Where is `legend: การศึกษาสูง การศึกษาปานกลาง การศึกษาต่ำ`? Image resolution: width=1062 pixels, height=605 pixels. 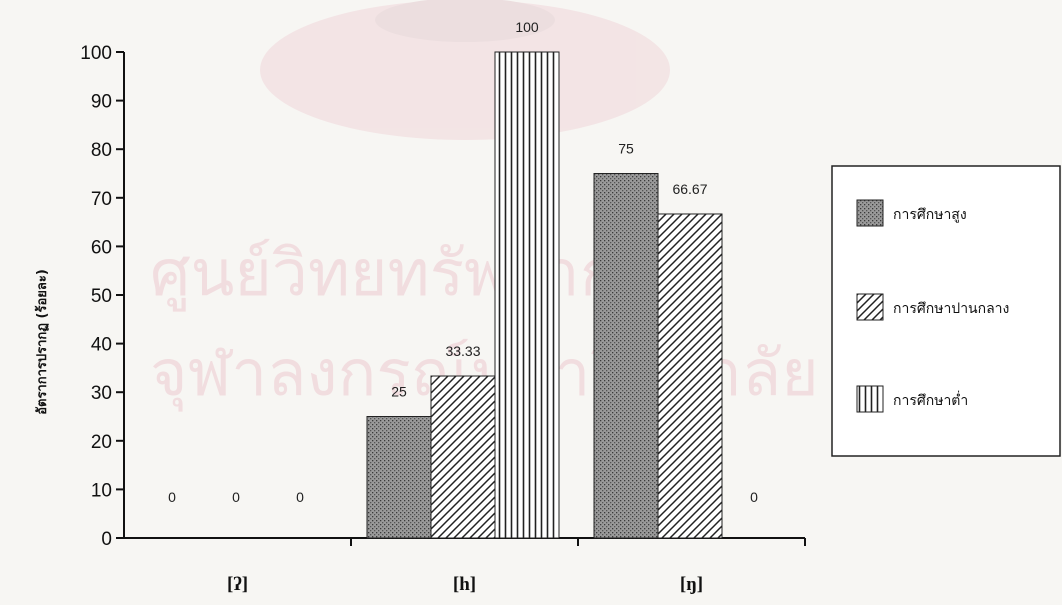
legend: การศึกษาสูง การศึกษาปานกลาง การศึกษาต่ำ is located at coordinates (946, 311).